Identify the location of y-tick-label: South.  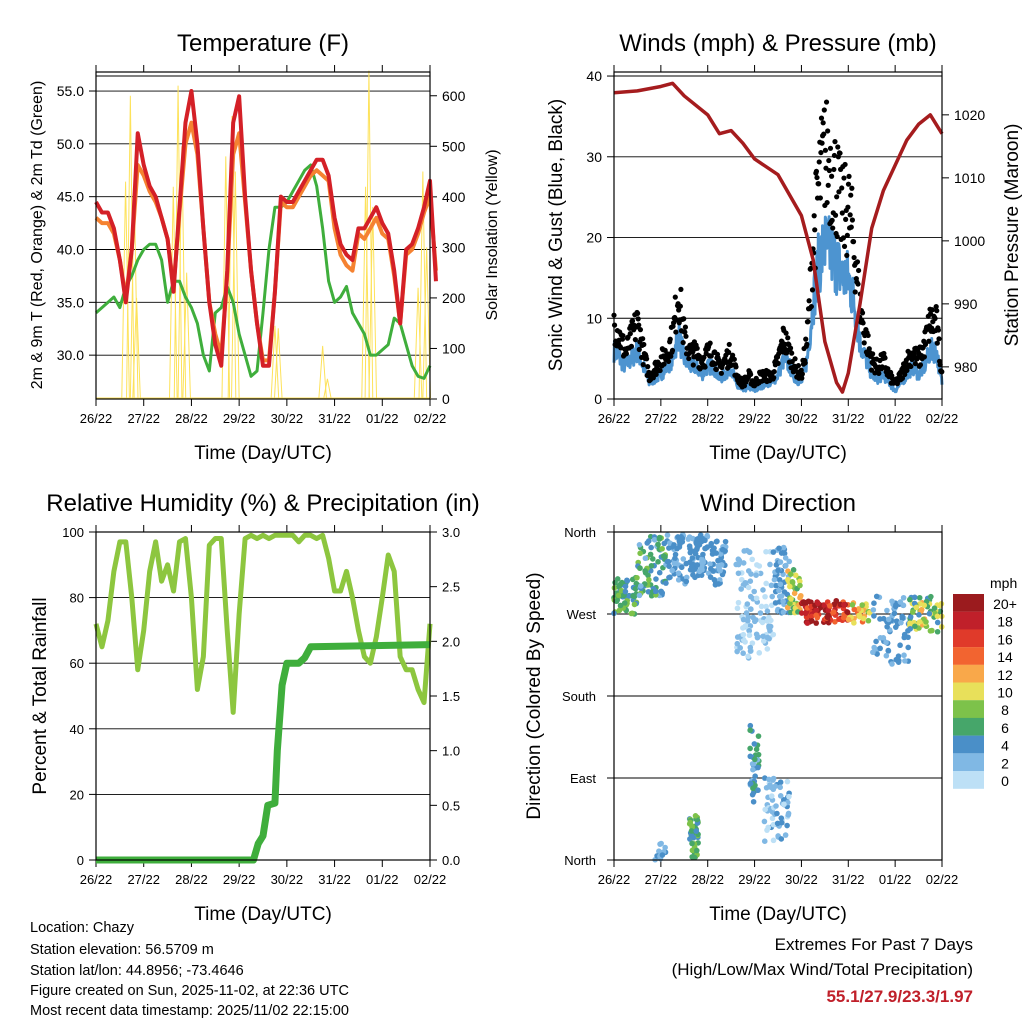
(579, 696).